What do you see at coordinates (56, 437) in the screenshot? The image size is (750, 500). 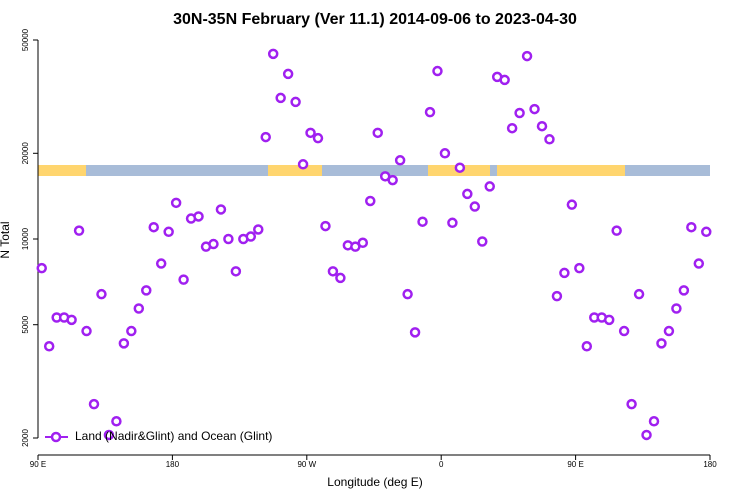 I see `legend-marker` at bounding box center [56, 437].